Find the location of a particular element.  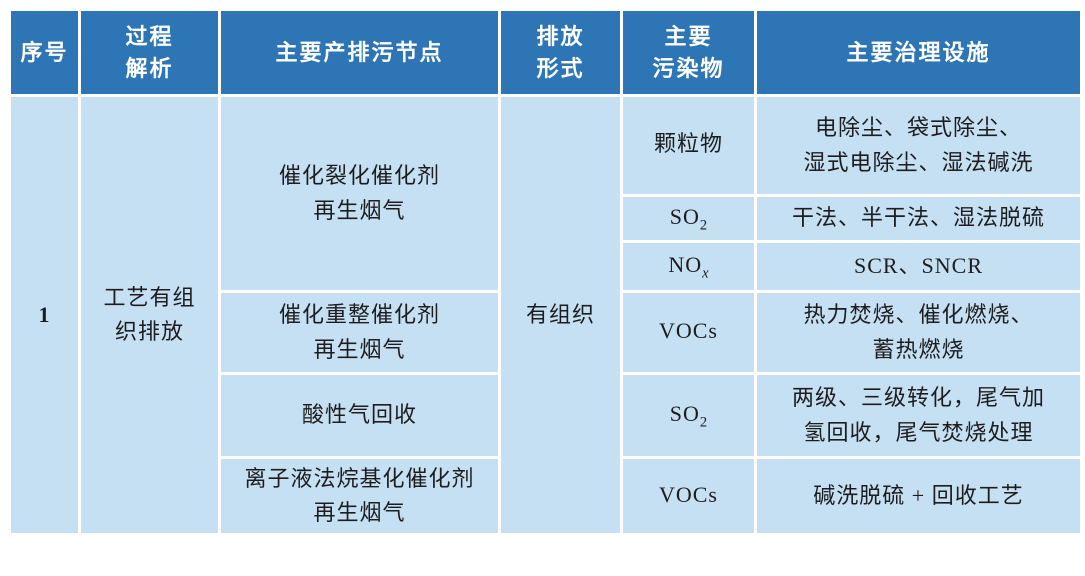

header-serial-label: 序号 is located at coordinates (44, 52).